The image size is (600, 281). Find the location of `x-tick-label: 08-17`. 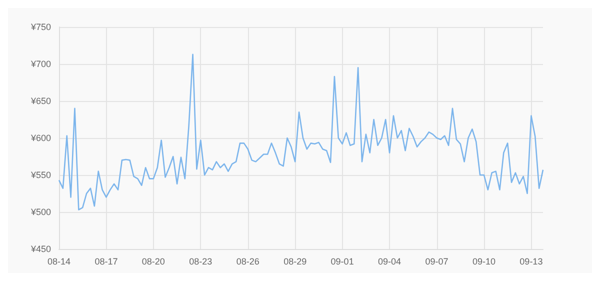

x-tick-label: 08-17 is located at coordinates (106, 261).